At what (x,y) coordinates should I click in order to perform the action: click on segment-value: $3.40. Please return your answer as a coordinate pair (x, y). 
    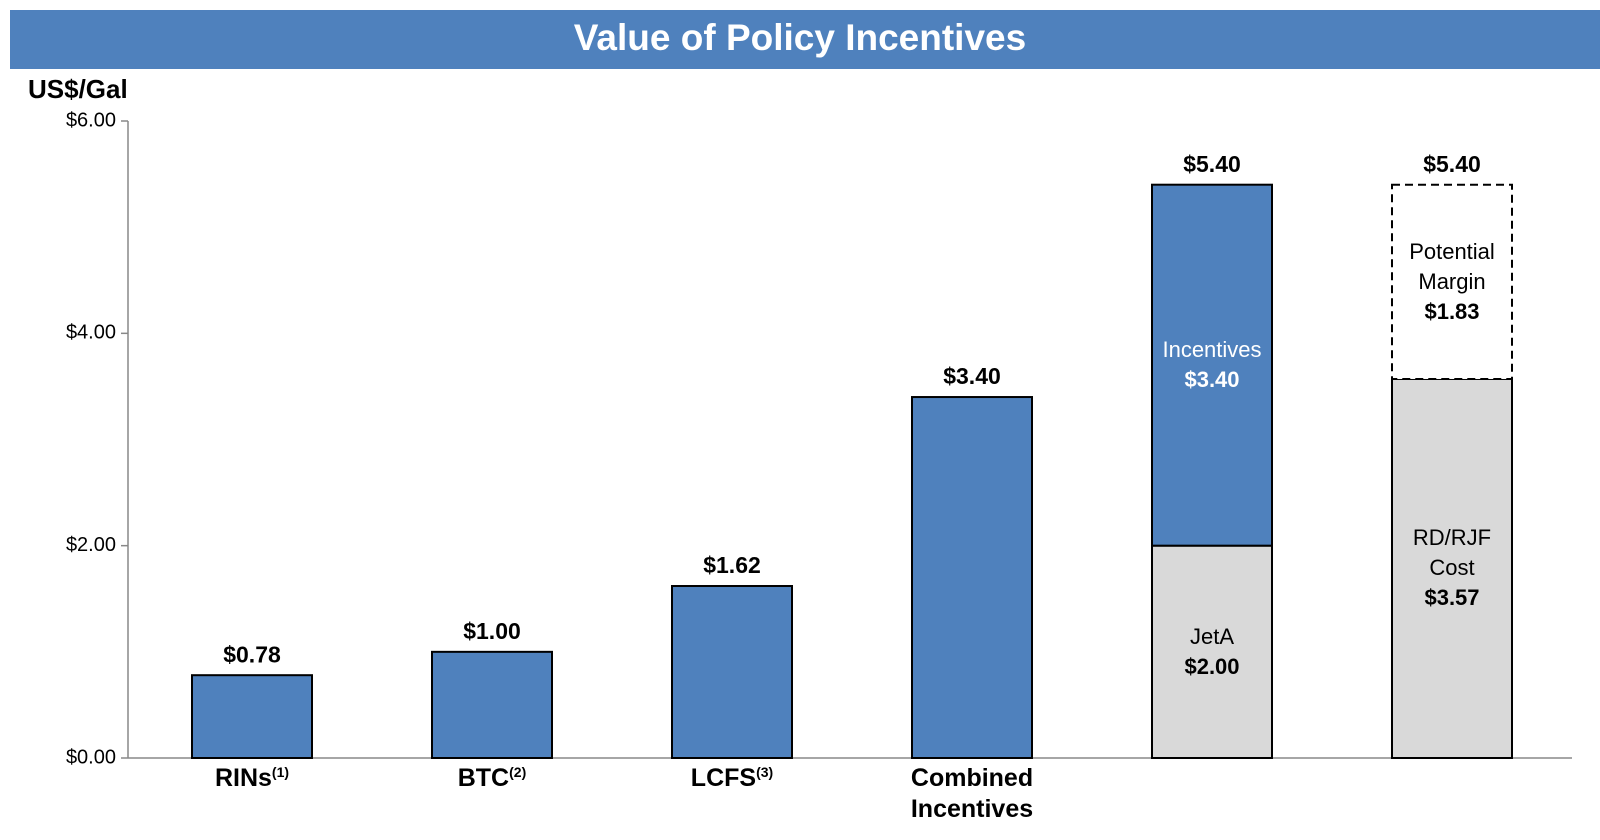
    Looking at the image, I should click on (1212, 380).